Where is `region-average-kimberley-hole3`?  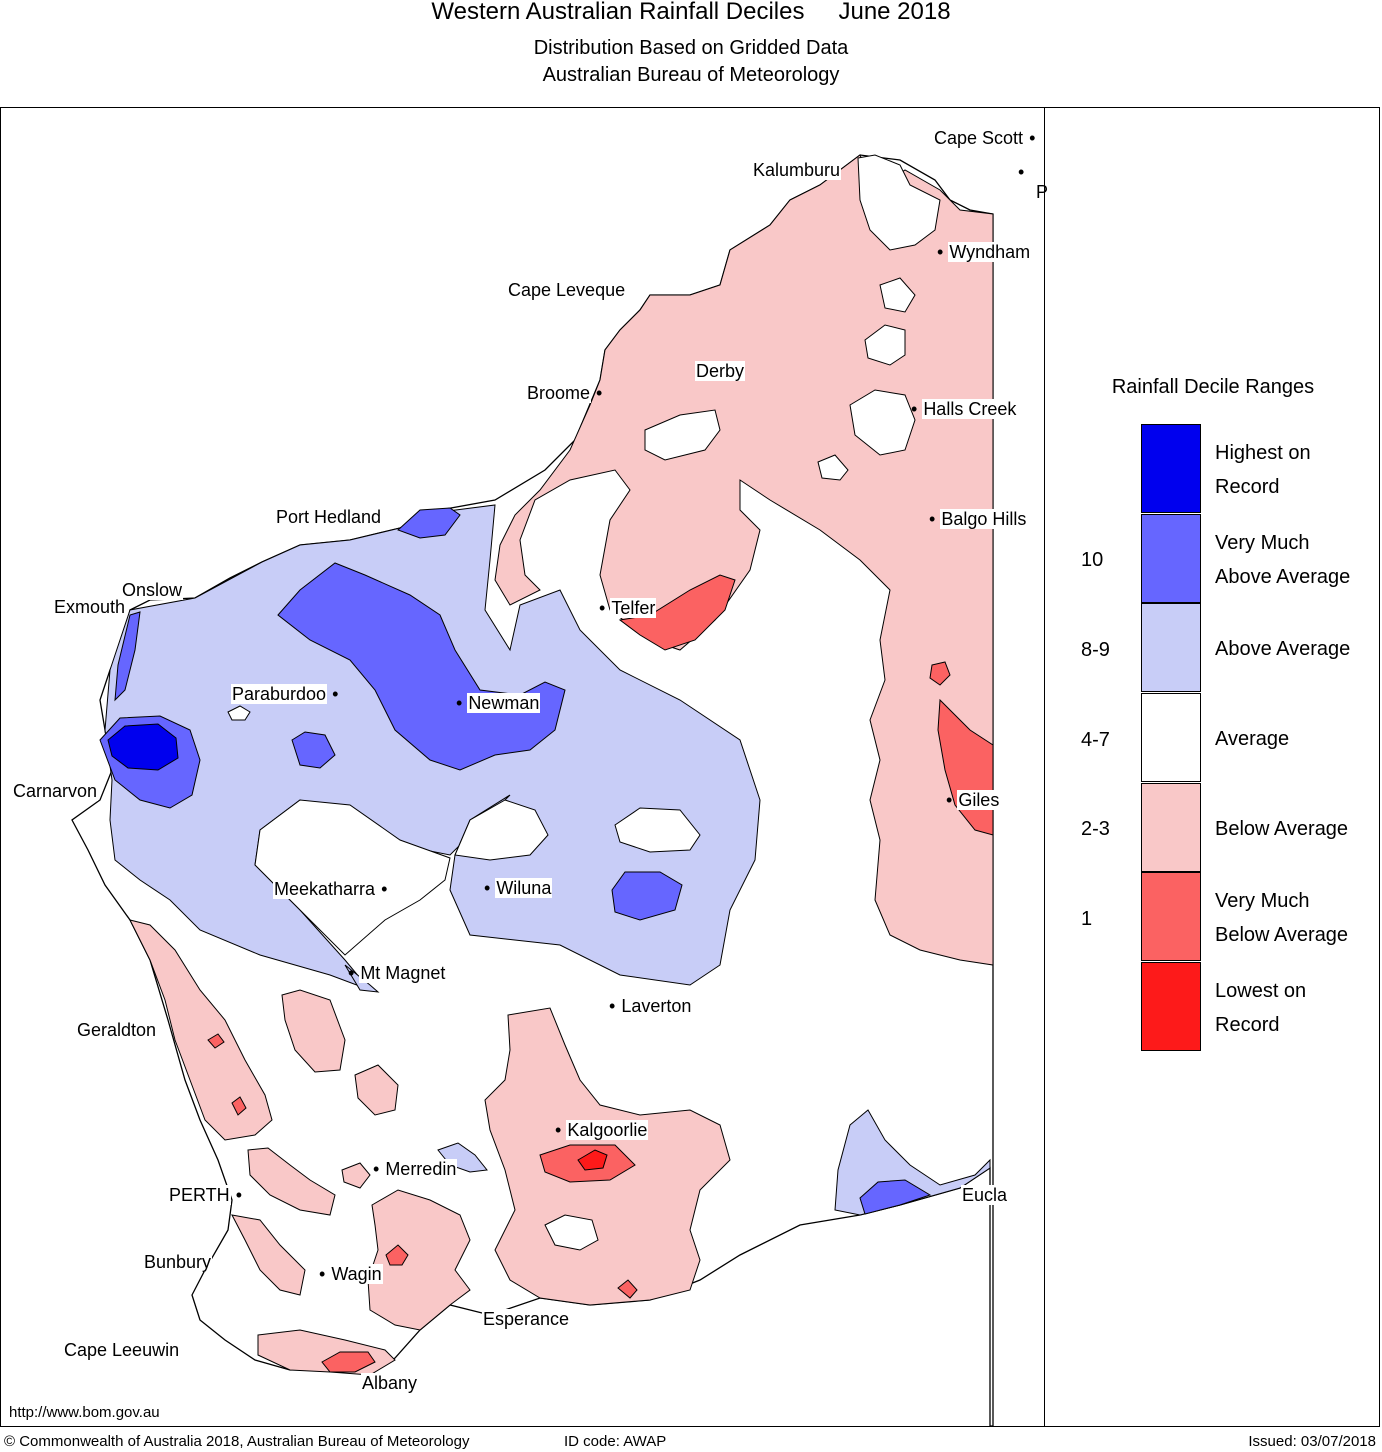
region-average-kimberley-hole3 is located at coordinates (885, 345).